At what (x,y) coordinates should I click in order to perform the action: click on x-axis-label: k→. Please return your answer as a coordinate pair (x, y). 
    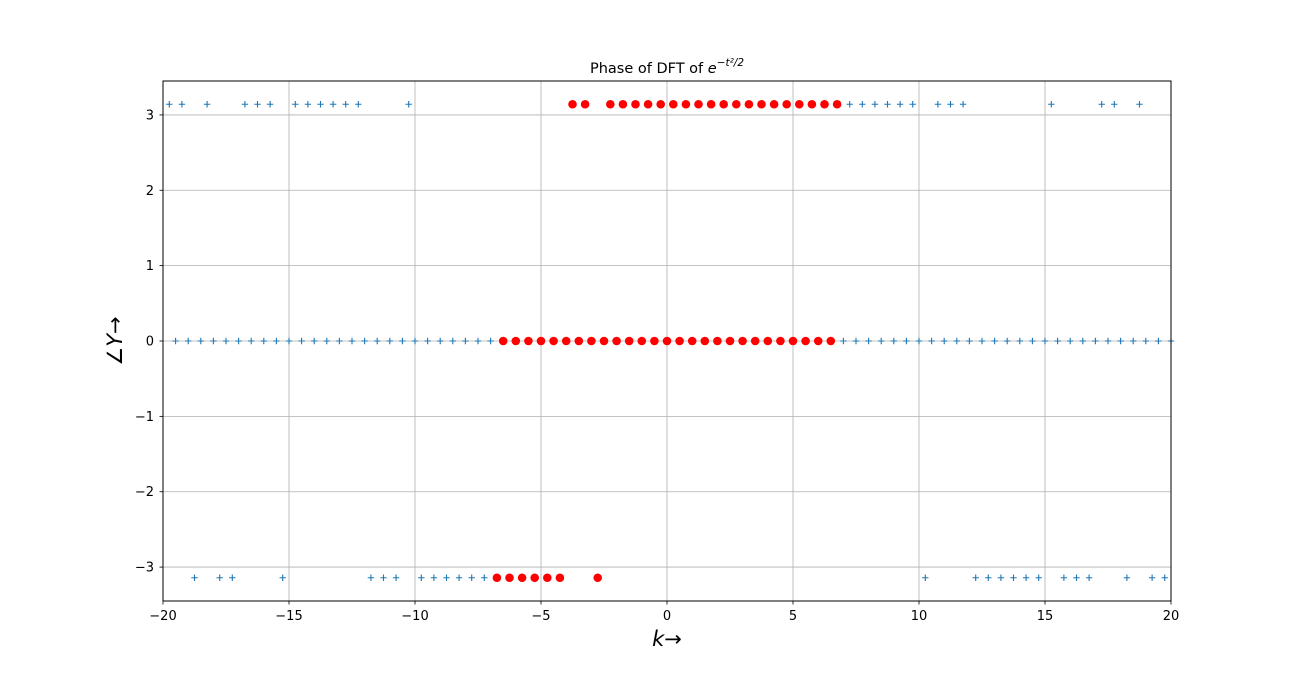
    Looking at the image, I should click on (667, 639).